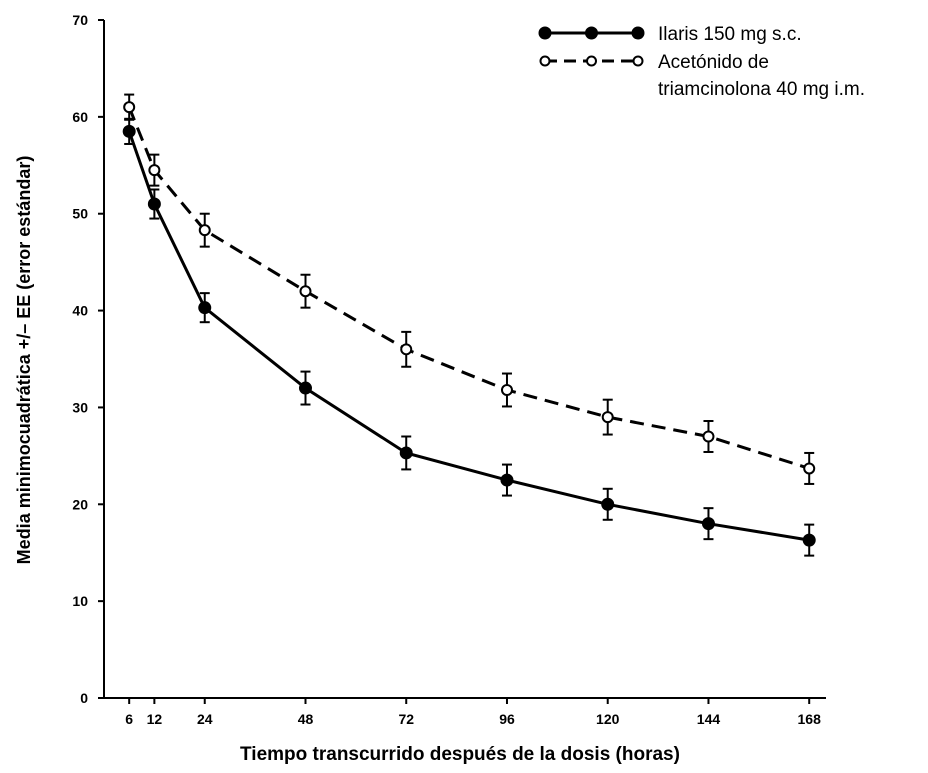 The height and width of the screenshot is (773, 928). Describe the element at coordinates (608, 719) in the screenshot. I see `x-tick-label: 120` at that location.